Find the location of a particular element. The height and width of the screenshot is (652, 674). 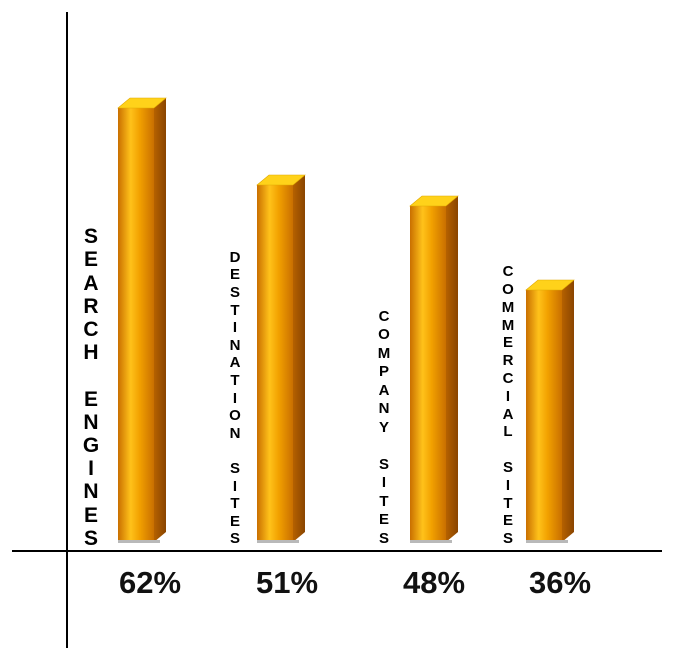

value-label-company-sites: 48% is located at coordinates (434, 582).